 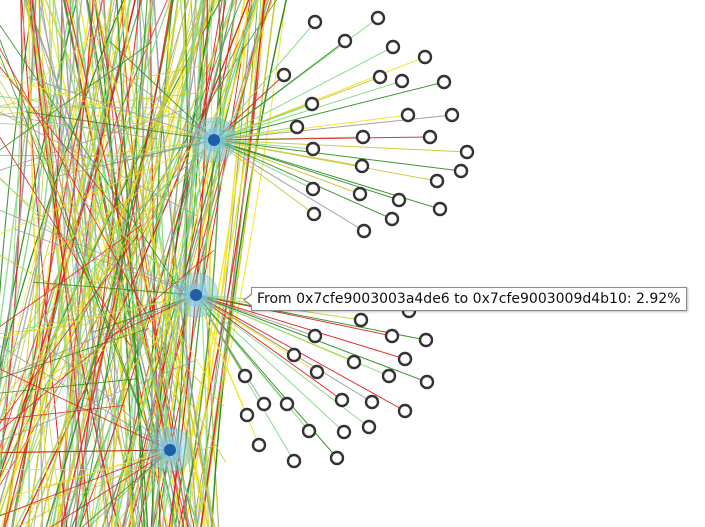 I want to click on hub-node-upper, so click(x=214, y=140).